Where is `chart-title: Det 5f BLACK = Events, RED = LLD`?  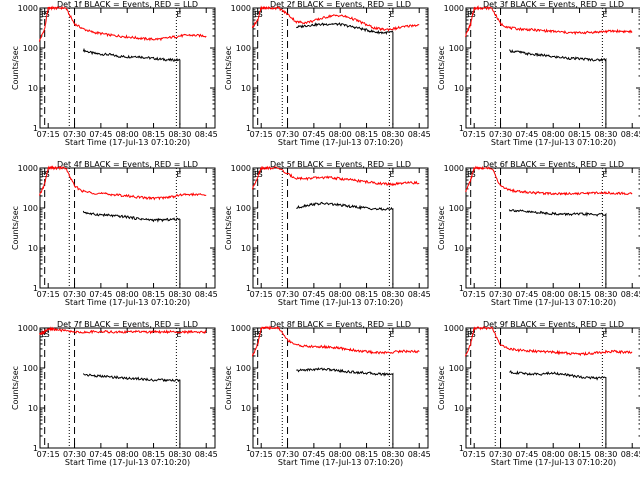 chart-title: Det 5f BLACK = Events, RED = LLD is located at coordinates (340, 164).